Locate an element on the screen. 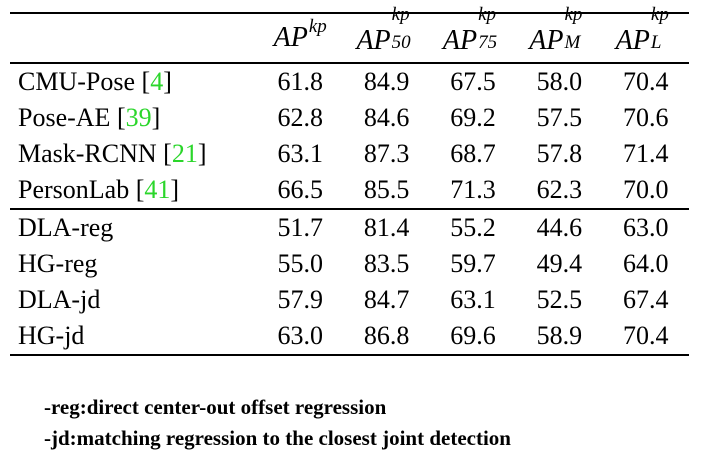 Image resolution: width=702 pixels, height=462 pixels. value-cell: 67.4 is located at coordinates (646, 299).